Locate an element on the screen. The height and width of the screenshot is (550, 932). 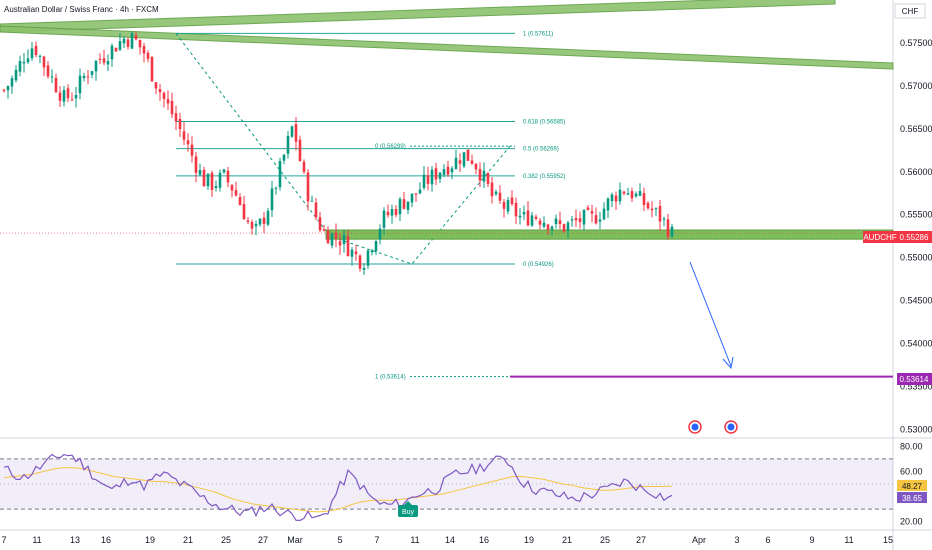
y-tick-label: 0.56000 is located at coordinates (916, 172).